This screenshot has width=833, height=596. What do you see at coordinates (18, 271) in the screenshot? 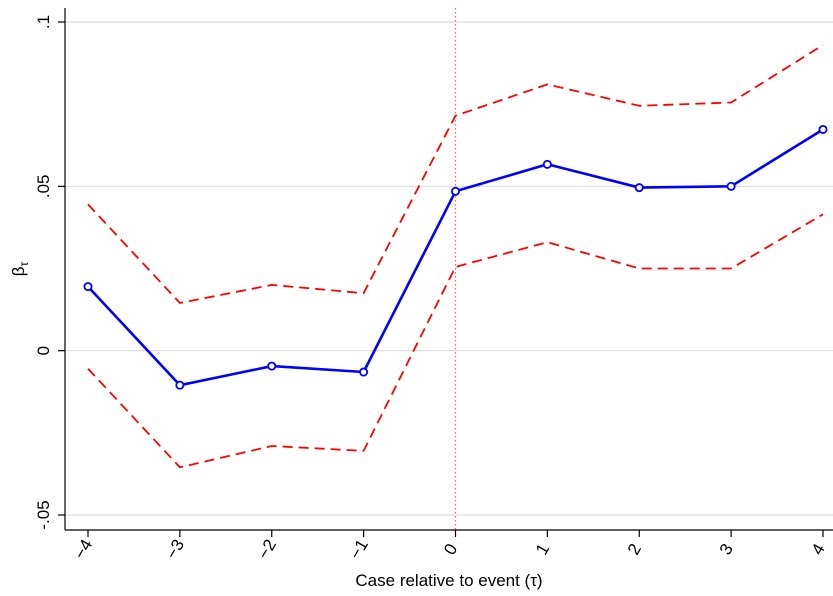
I see `y-axis-title-main: β` at bounding box center [18, 271].